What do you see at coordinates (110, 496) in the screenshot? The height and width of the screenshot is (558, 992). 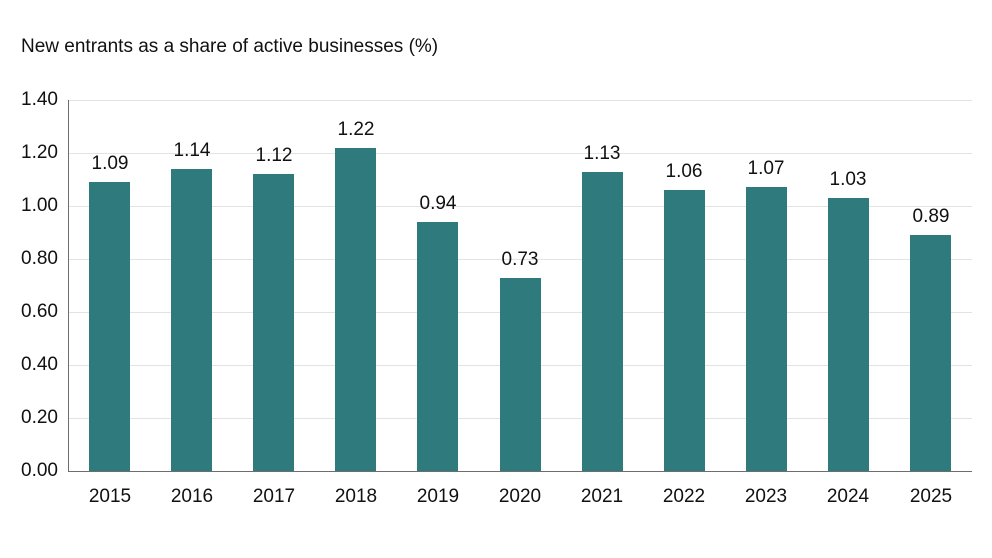 I see `x-tick-label: 2015` at bounding box center [110, 496].